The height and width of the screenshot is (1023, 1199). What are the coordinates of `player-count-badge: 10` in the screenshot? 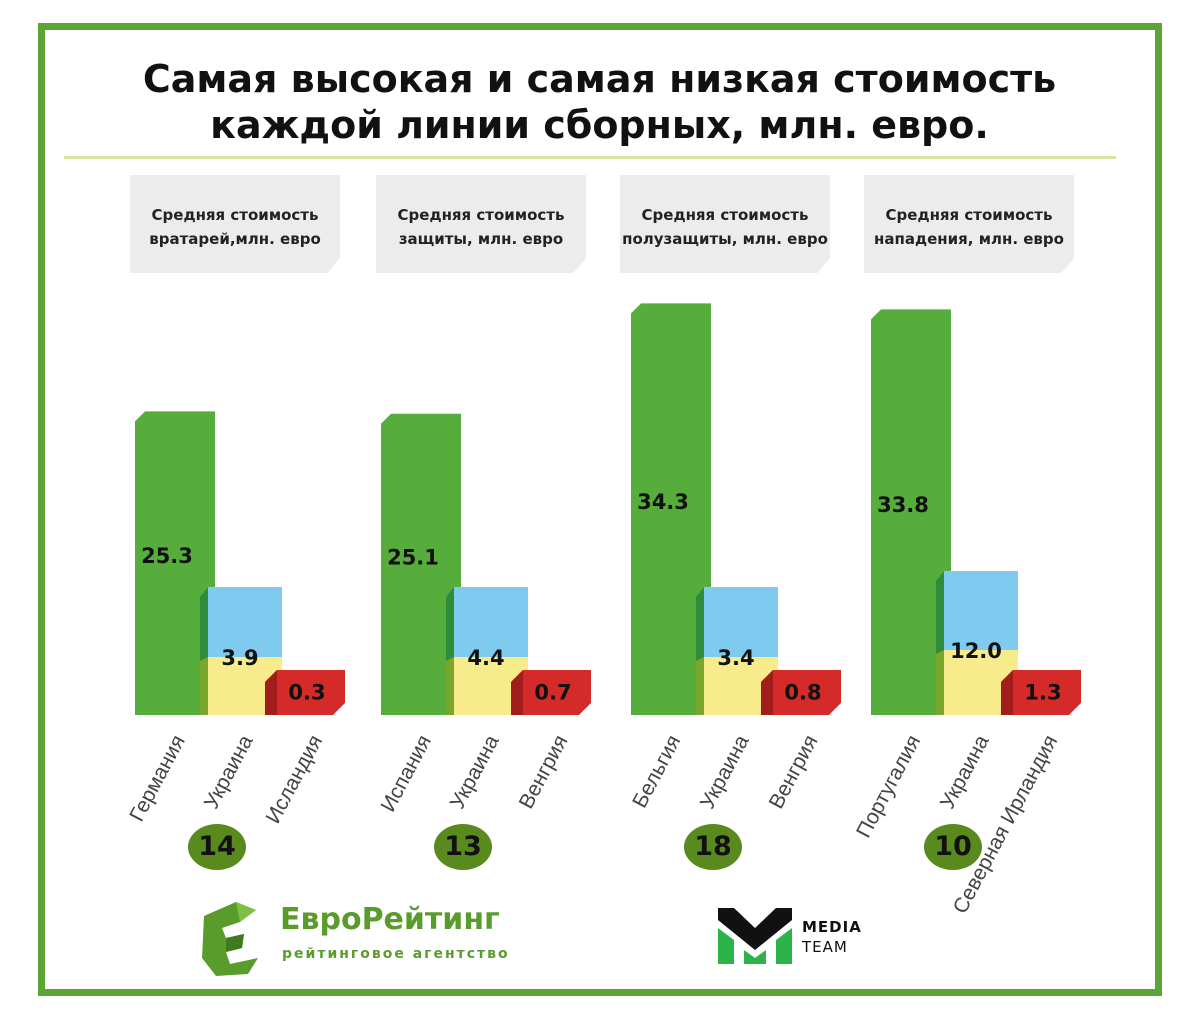 It's located at (953, 847).